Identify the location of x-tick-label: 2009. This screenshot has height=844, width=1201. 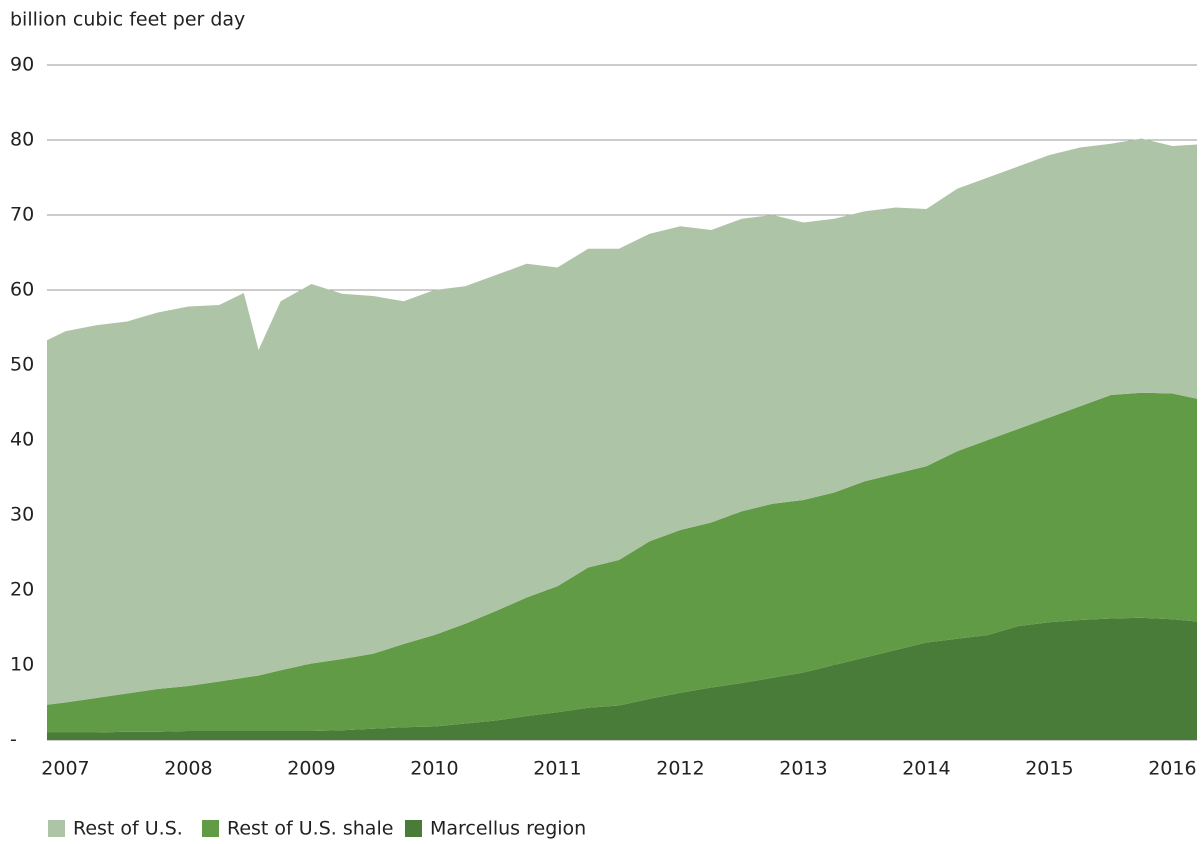
(311, 769).